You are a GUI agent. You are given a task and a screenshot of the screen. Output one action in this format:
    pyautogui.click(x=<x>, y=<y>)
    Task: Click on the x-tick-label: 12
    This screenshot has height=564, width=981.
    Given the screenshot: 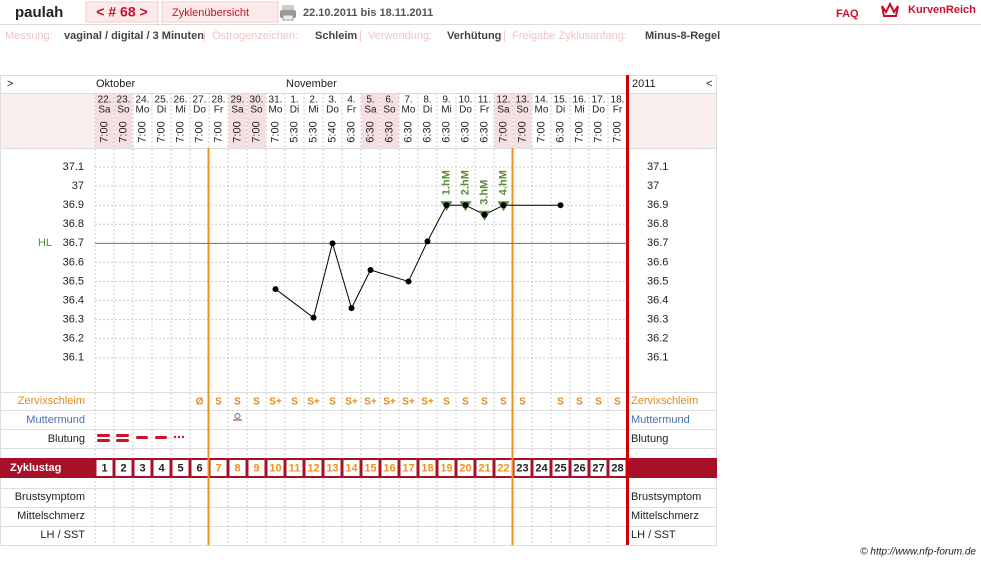 What is the action you would take?
    pyautogui.click(x=313, y=468)
    